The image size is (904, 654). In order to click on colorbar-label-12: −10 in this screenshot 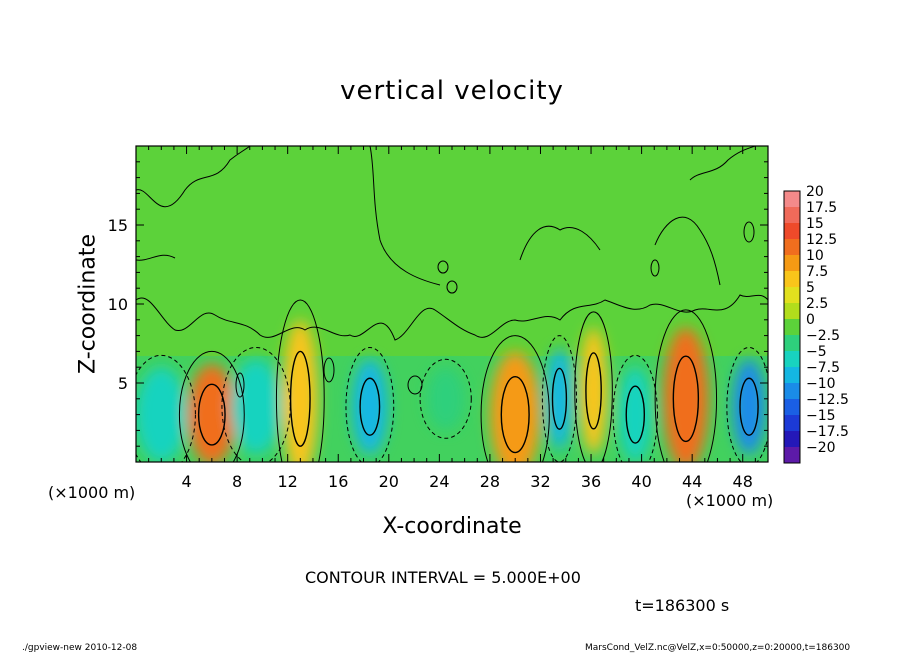, I will do `click(821, 384)`.